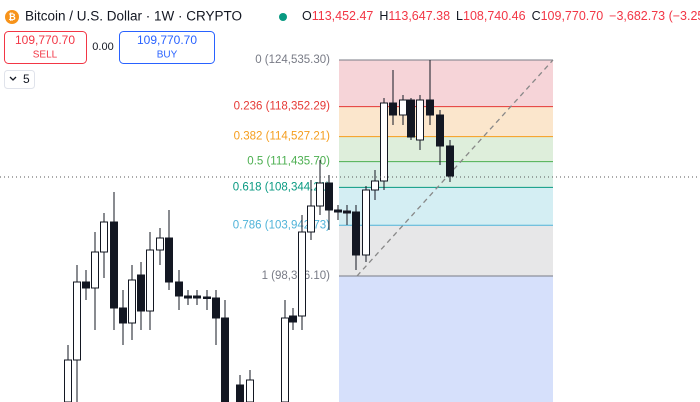  Describe the element at coordinates (281, 225) in the screenshot. I see `fib-label: 0.786 (103,942.73)` at that location.